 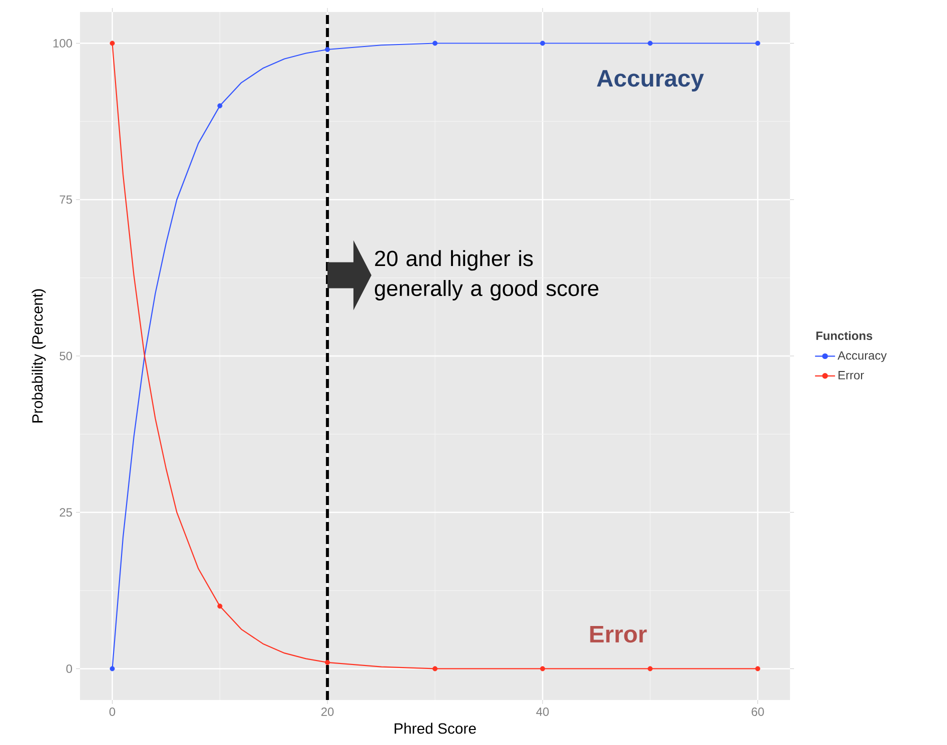 What do you see at coordinates (758, 712) in the screenshot?
I see `x-tick-label: 60` at bounding box center [758, 712].